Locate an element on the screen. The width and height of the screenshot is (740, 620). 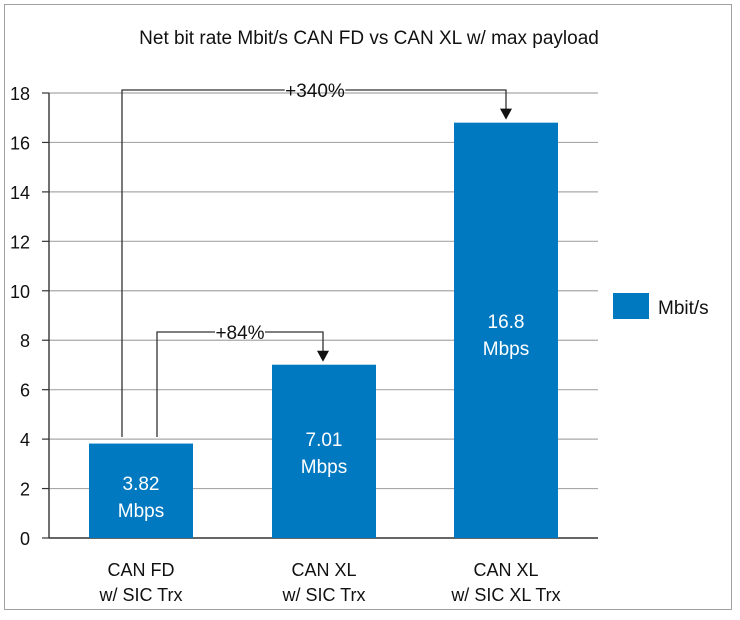
y-tick-label: 6 is located at coordinates (25, 391).